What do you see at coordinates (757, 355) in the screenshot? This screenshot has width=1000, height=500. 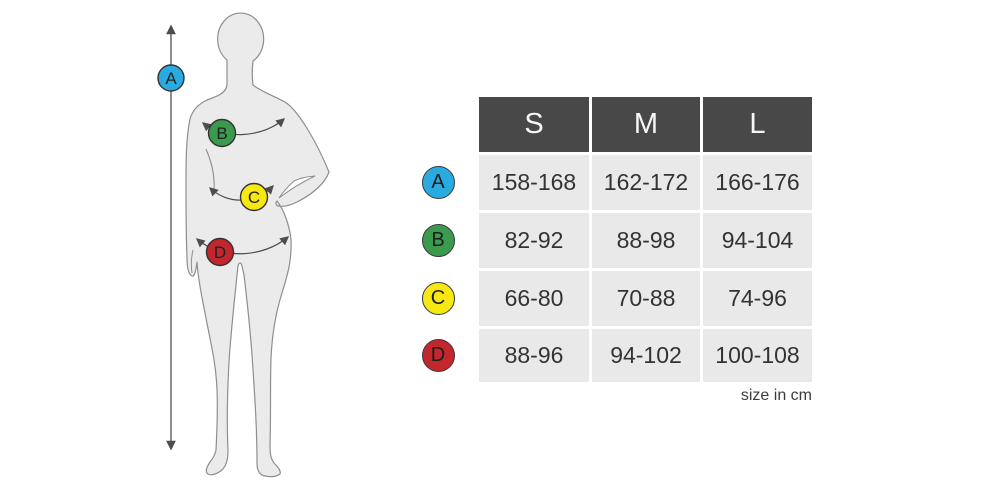 I see `cell-d-l: 100-108` at bounding box center [757, 355].